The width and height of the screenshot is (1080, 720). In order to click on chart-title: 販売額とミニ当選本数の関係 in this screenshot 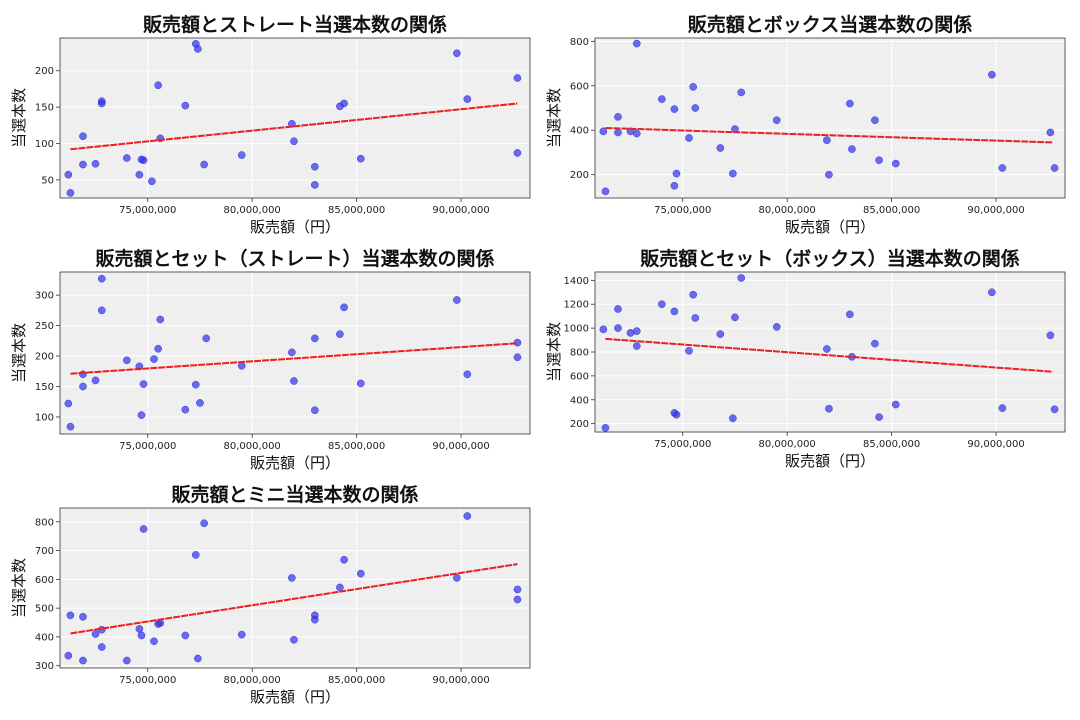, I will do `click(294, 494)`.